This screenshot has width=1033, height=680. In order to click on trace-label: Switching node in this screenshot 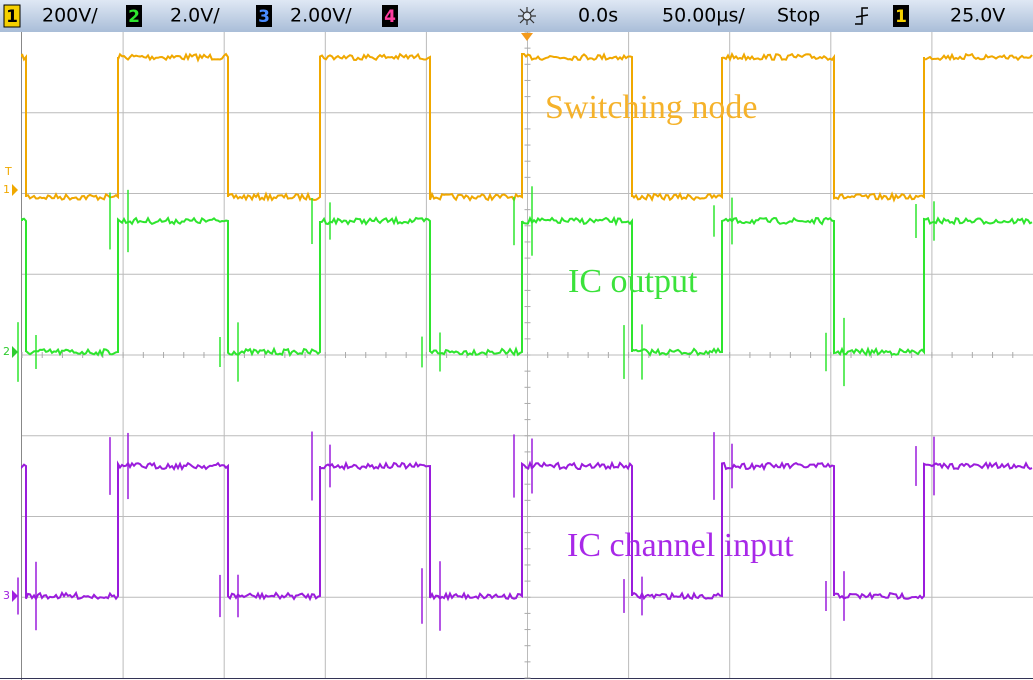, I will do `click(651, 107)`.